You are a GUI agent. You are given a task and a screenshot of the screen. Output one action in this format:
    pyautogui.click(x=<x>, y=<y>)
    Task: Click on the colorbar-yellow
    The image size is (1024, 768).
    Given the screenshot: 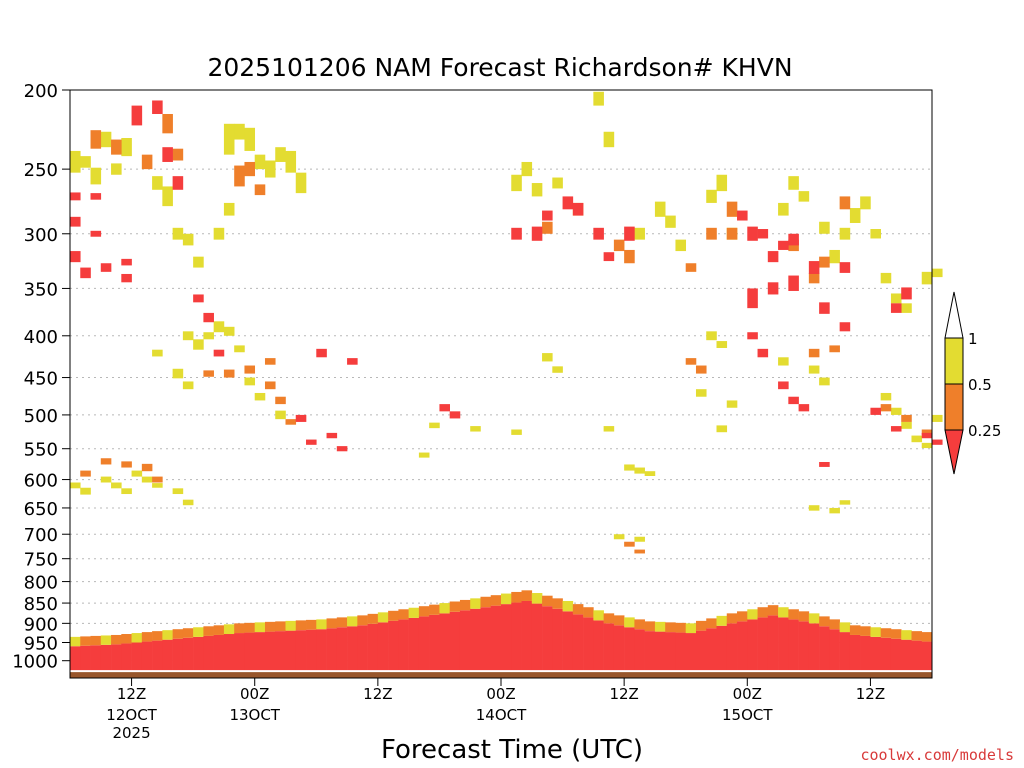 What is the action you would take?
    pyautogui.click(x=954, y=361)
    